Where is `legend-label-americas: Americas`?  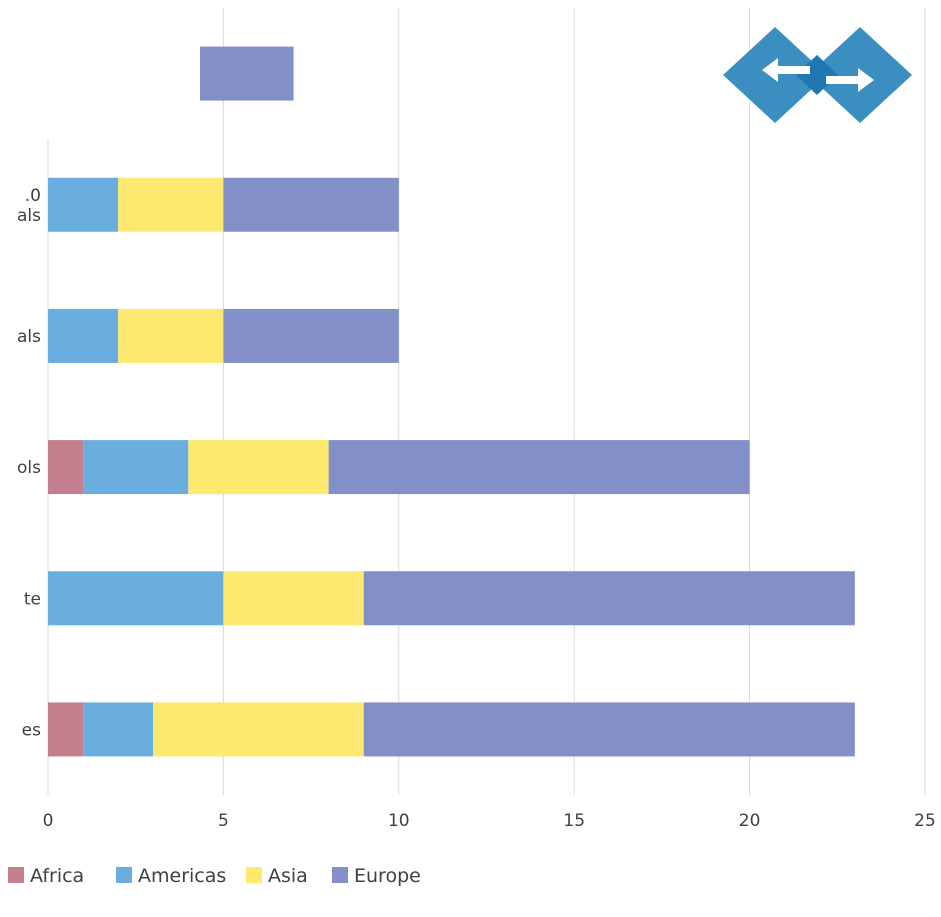 legend-label-americas: Americas is located at coordinates (182, 876).